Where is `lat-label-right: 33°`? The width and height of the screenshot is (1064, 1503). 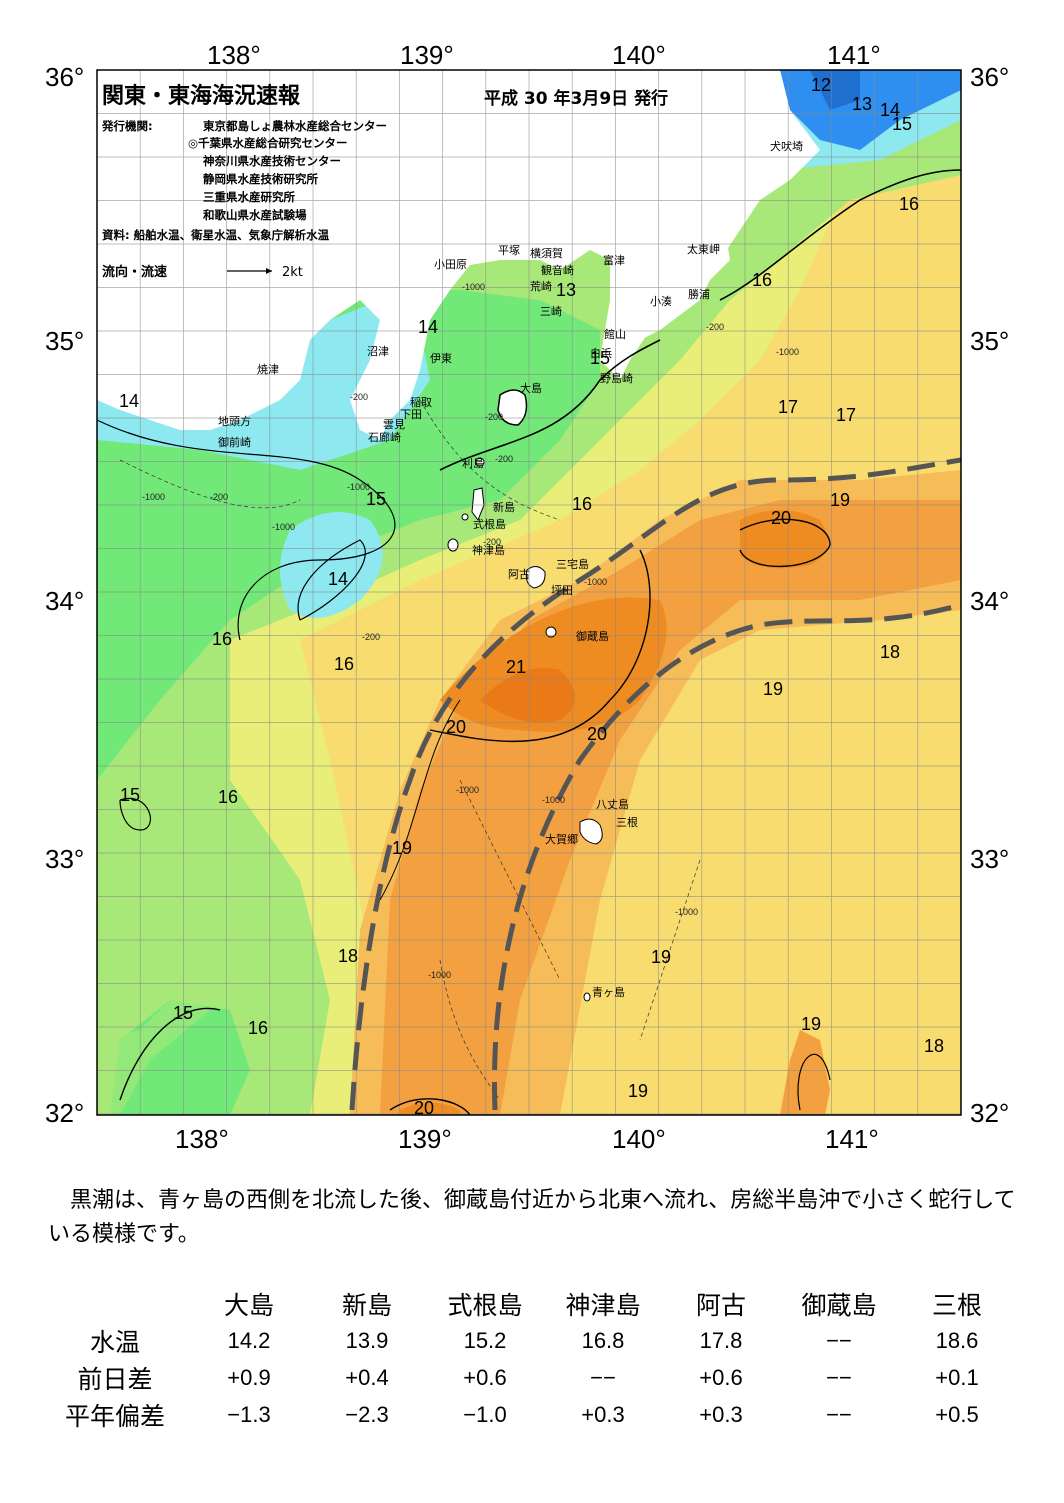
lat-label-right: 33° is located at coordinates (989, 859).